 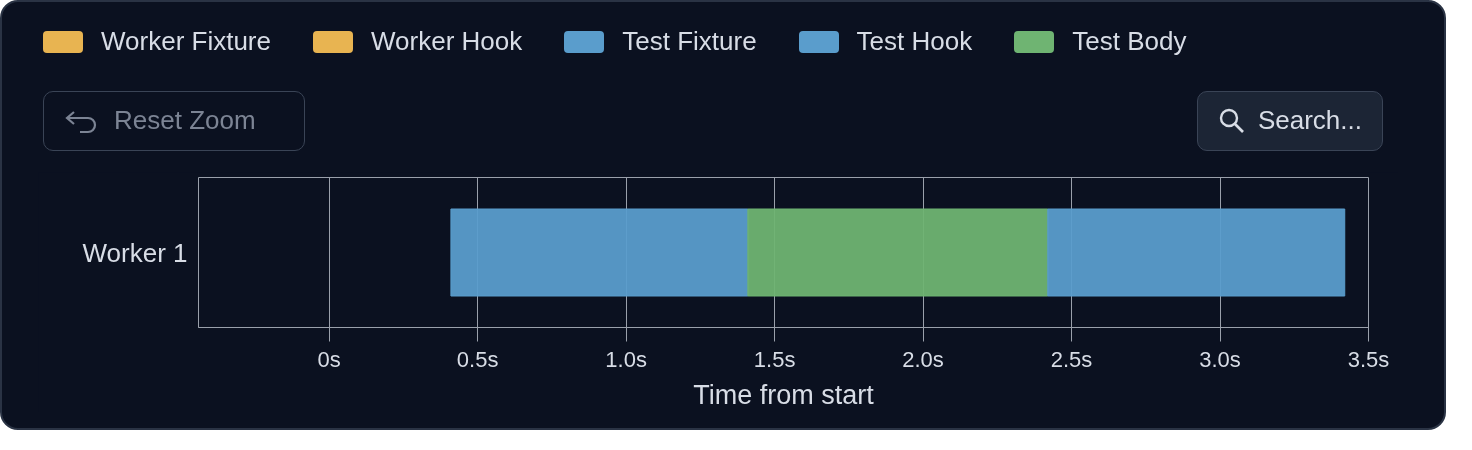 I want to click on x-tick-label: 1.0s, so click(x=626, y=359).